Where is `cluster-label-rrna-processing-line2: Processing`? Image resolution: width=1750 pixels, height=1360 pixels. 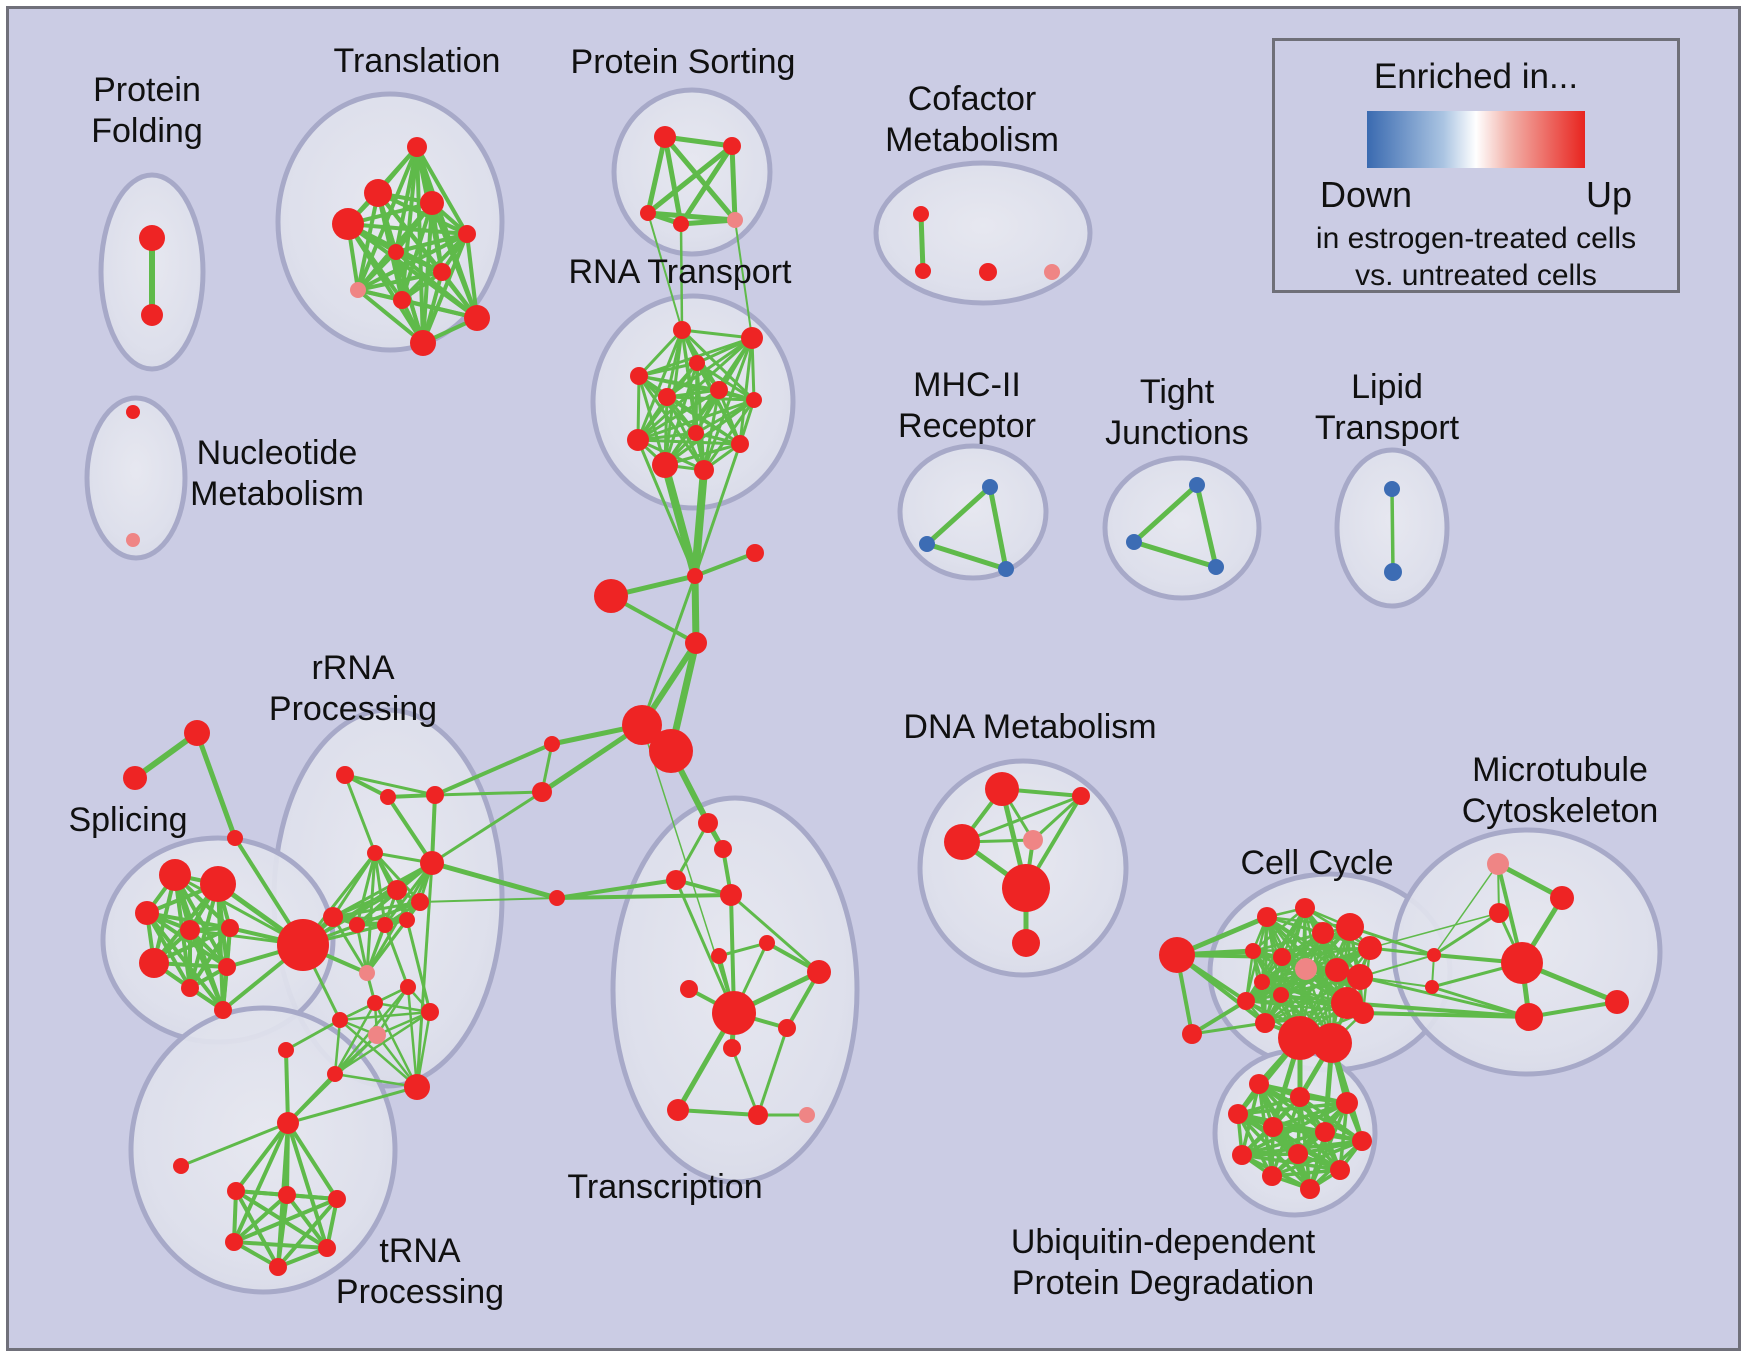 cluster-label-rrna-processing-line2: Processing is located at coordinates (353, 709).